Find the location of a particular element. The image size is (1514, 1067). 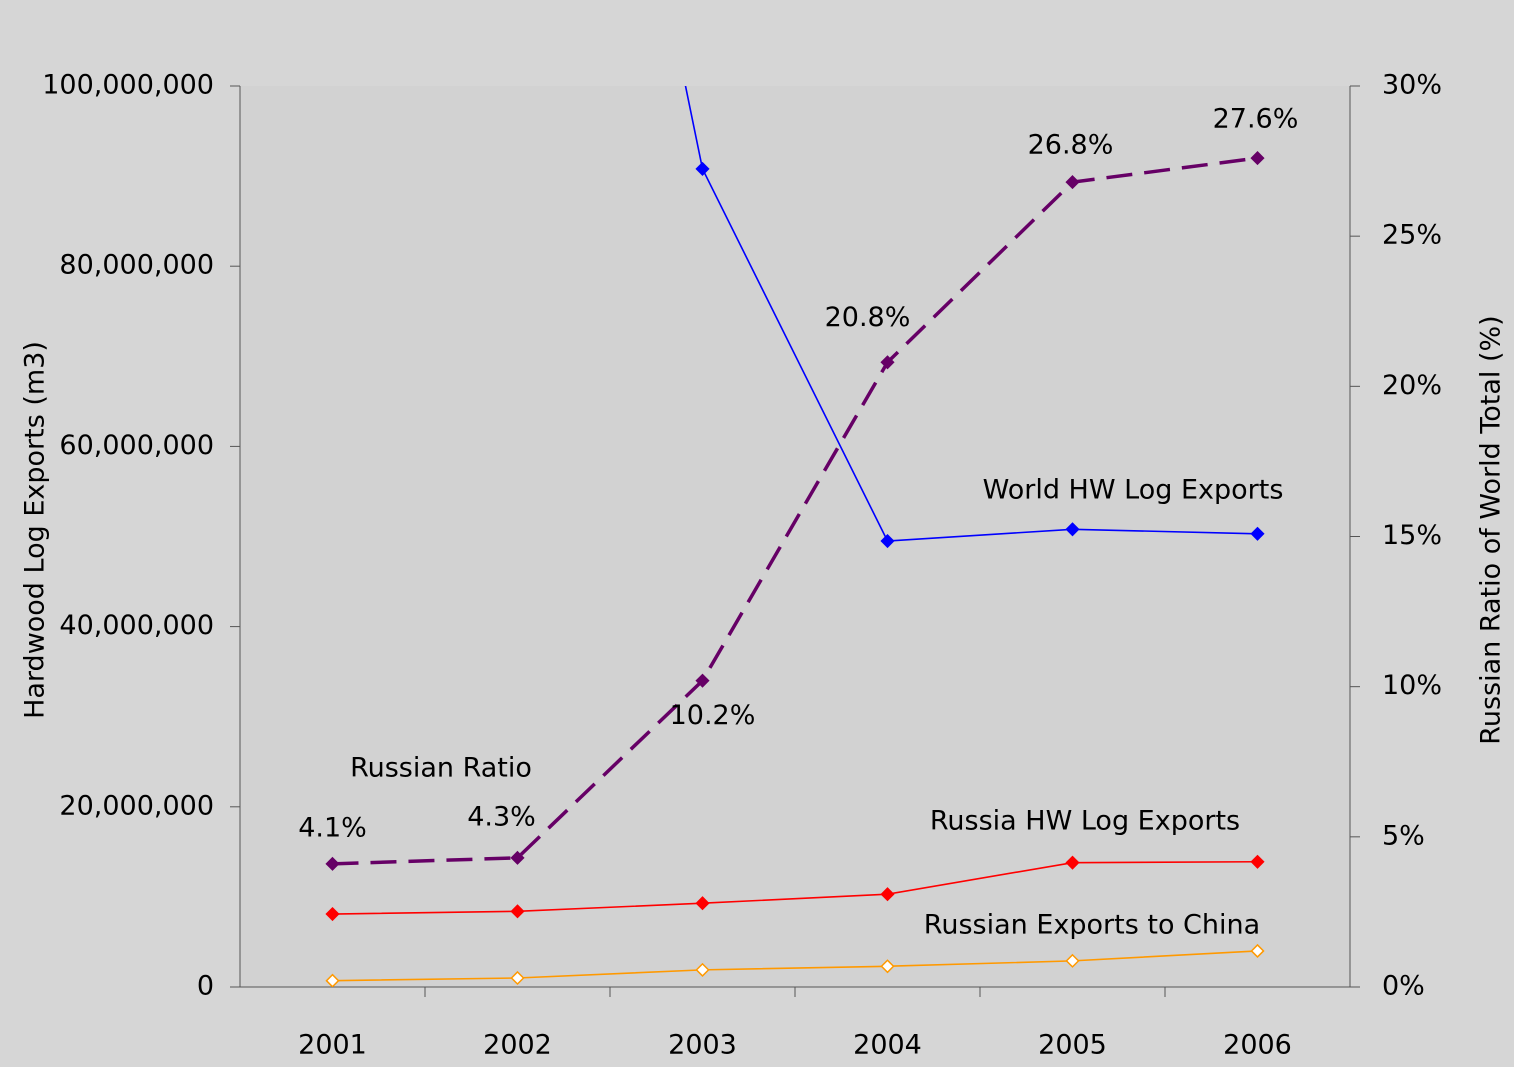

series-label: Russian Ratio is located at coordinates (441, 768).